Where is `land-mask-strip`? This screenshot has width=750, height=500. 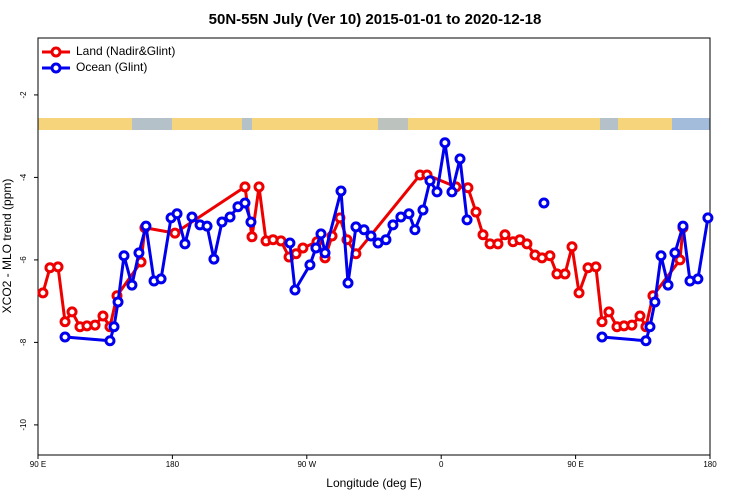
land-mask-strip is located at coordinates (374, 124).